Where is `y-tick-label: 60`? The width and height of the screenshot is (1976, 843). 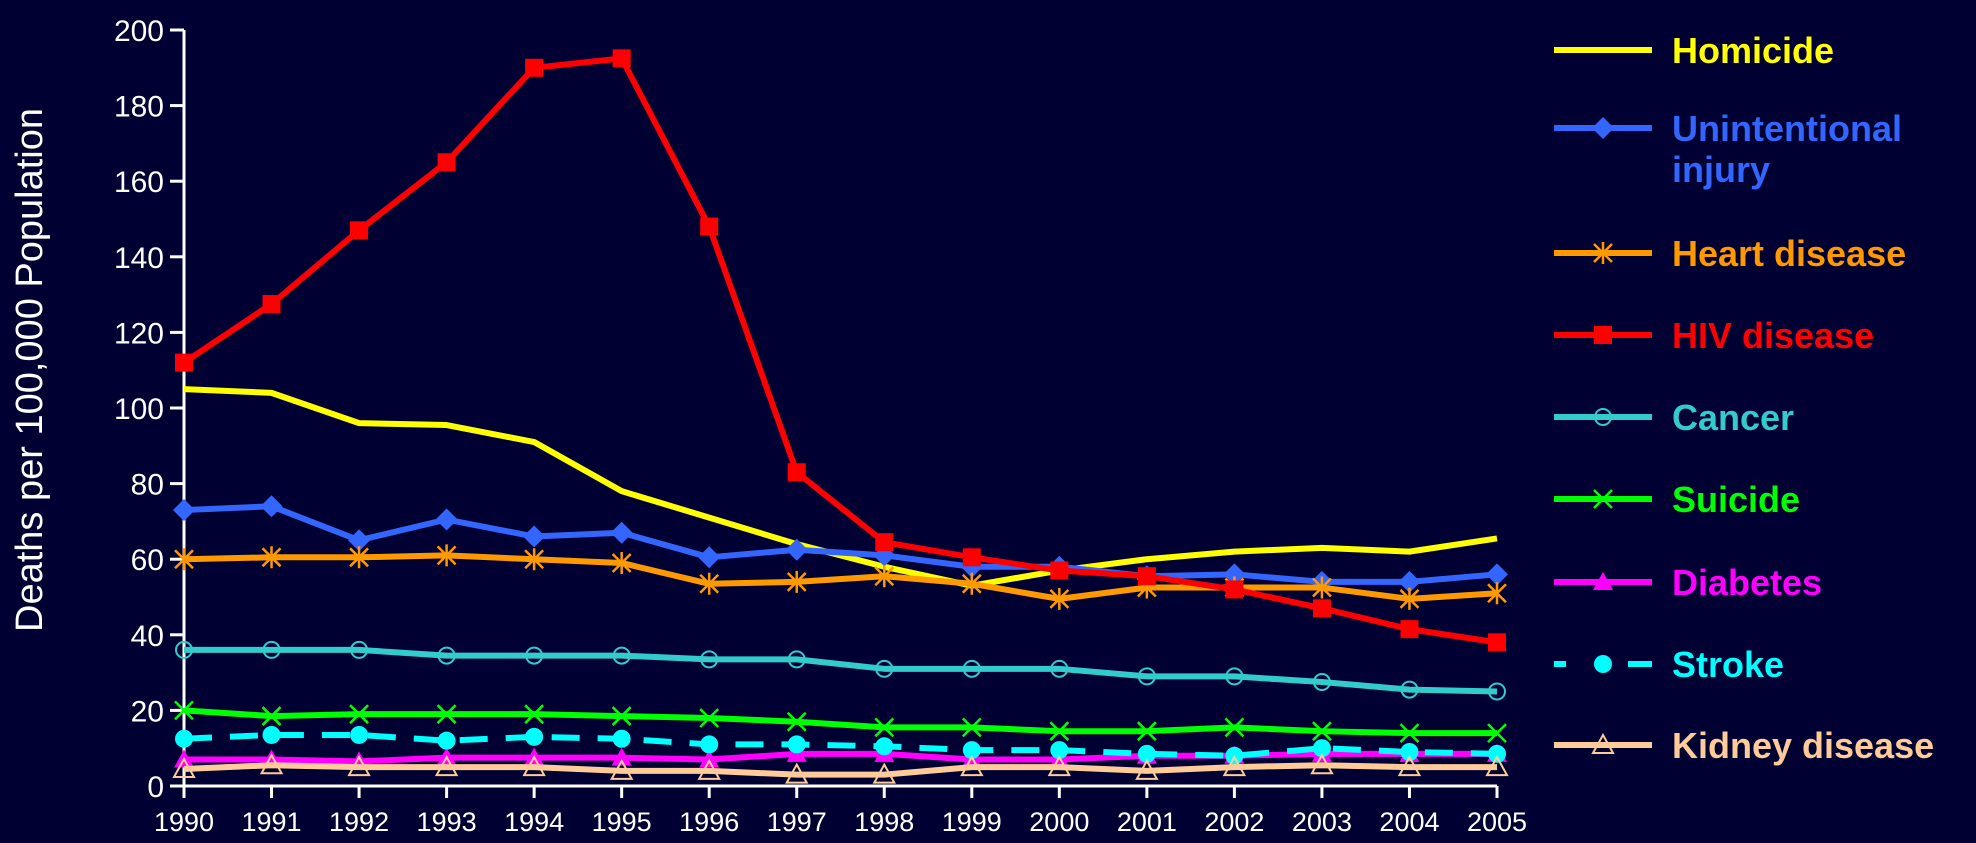 y-tick-label: 60 is located at coordinates (147, 560).